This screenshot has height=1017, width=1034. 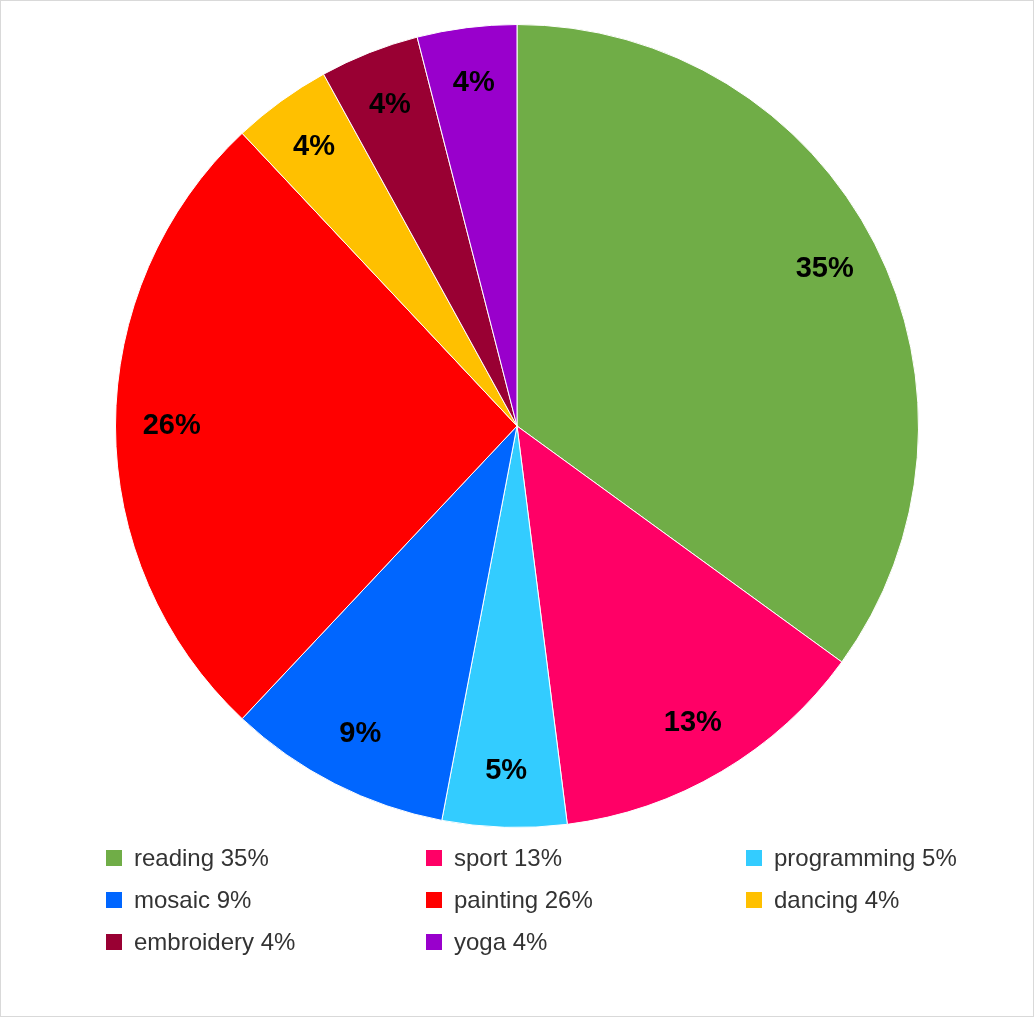 What do you see at coordinates (215, 942) in the screenshot?
I see `legend-label: embroidery 4%` at bounding box center [215, 942].